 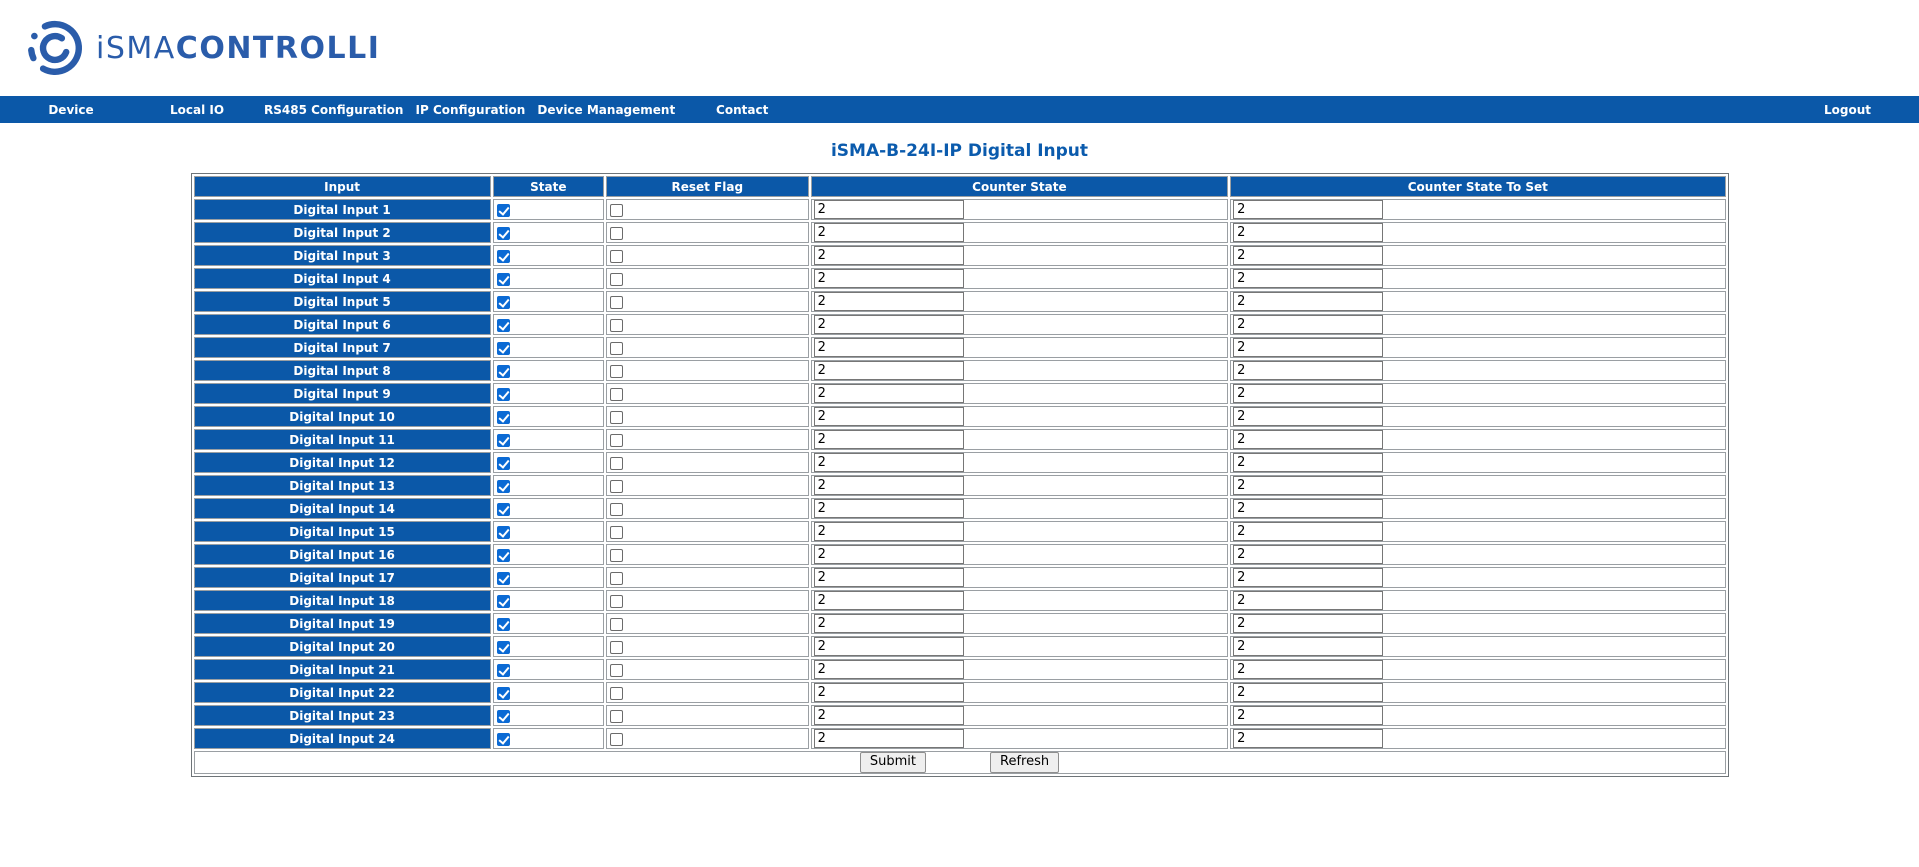 What do you see at coordinates (606, 109) in the screenshot?
I see `nav-item-device-management: Device Management` at bounding box center [606, 109].